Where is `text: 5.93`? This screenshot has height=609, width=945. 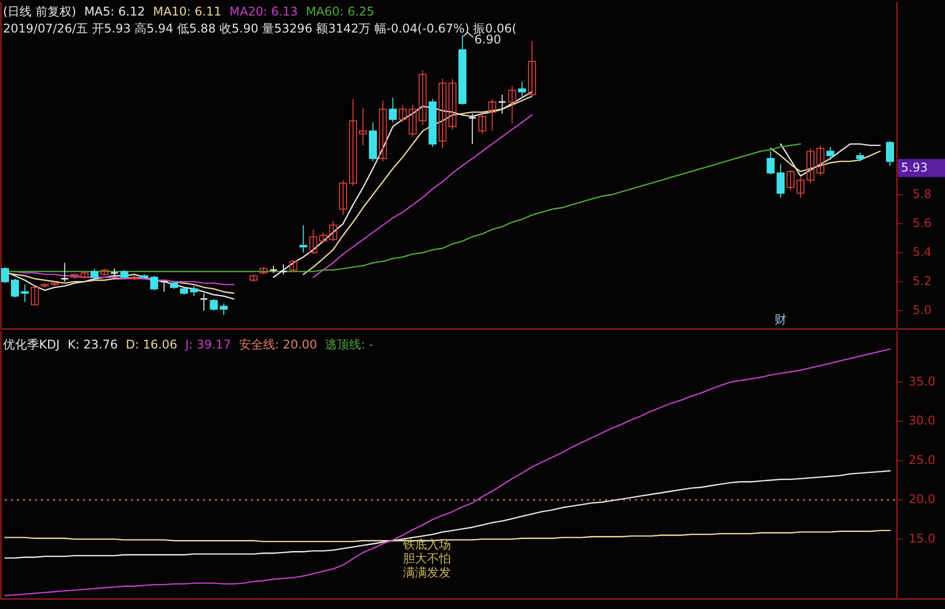
text: 5.93 is located at coordinates (914, 167).